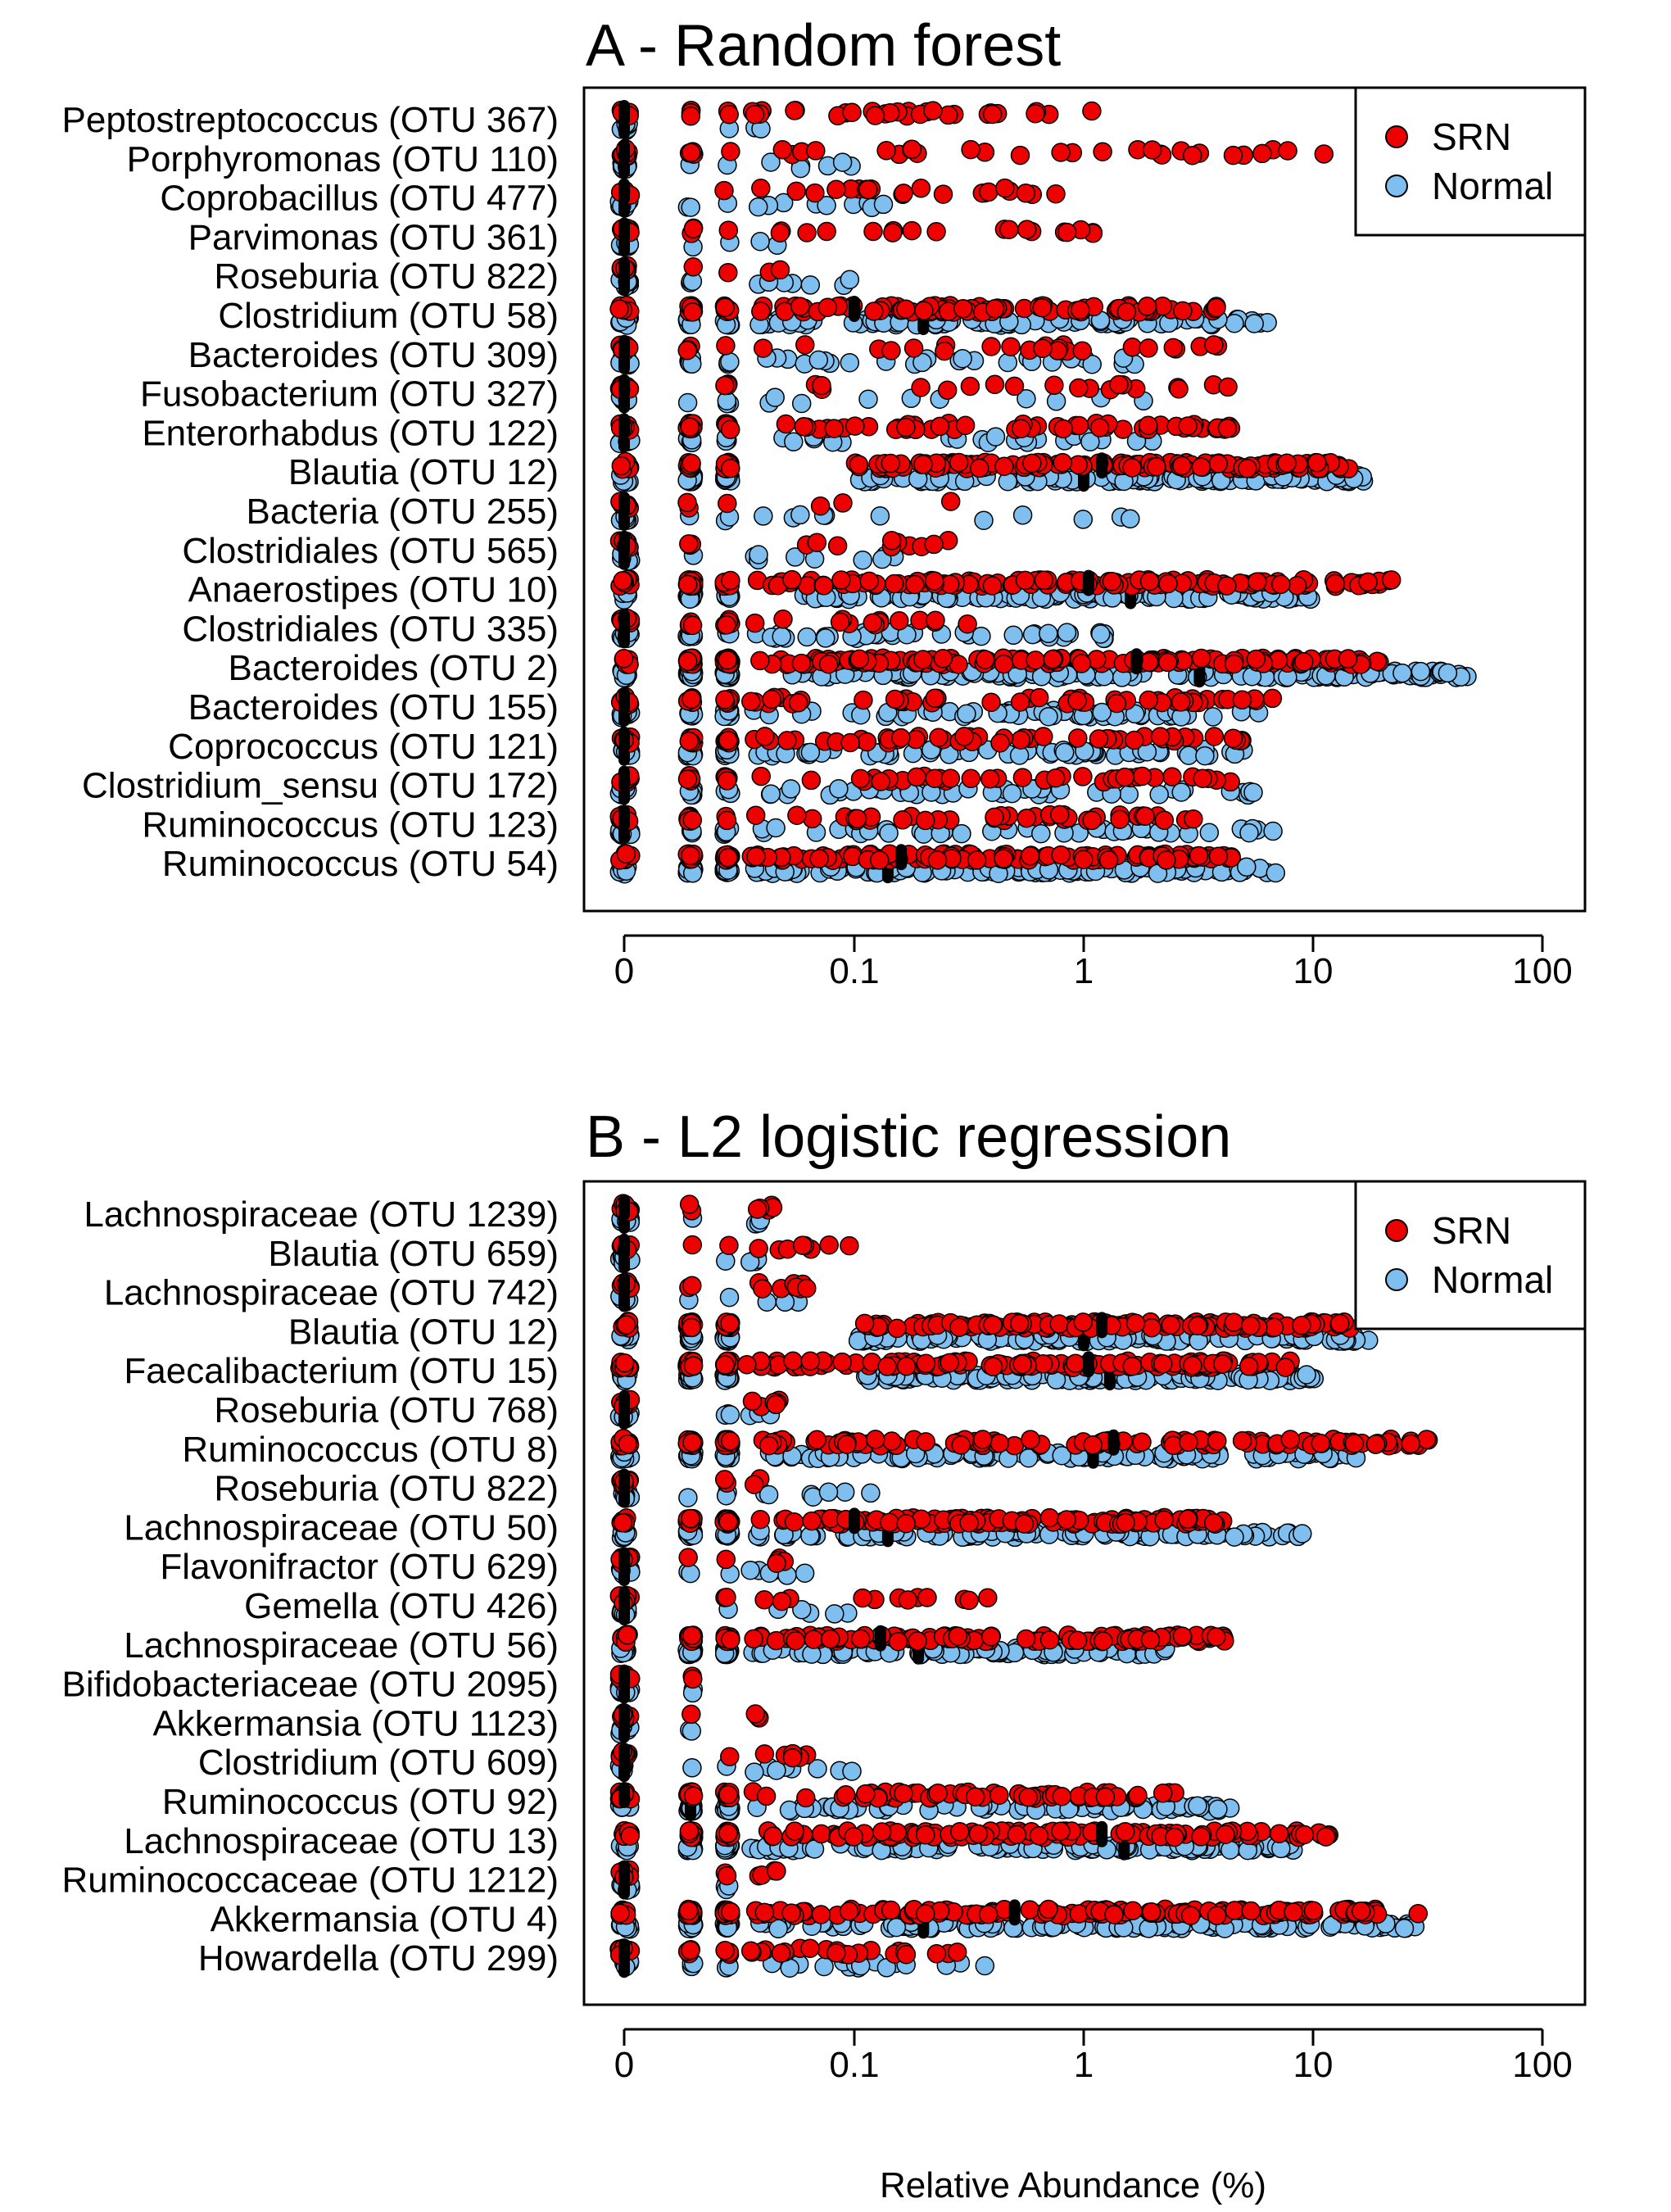  I want to click on chart-title: B - L2 logistic regression, so click(908, 1137).